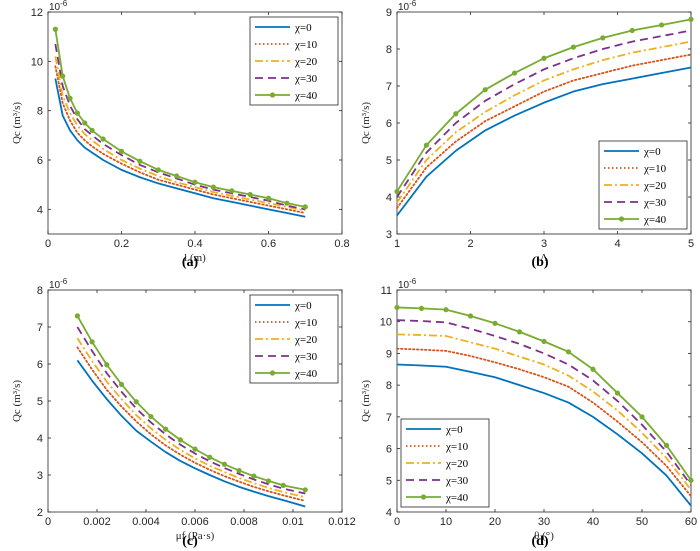 This screenshot has height=551, width=700. Describe the element at coordinates (40, 210) in the screenshot. I see `y-tick-label: 4` at that location.